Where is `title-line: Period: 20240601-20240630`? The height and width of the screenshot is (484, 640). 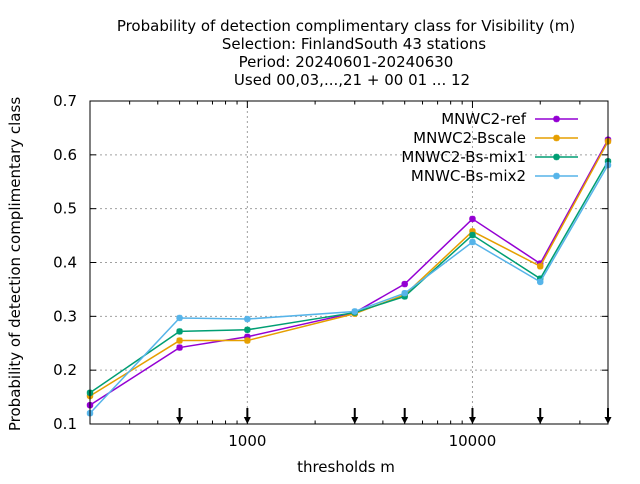
title-line: Period: 20240601-20240630 is located at coordinates (346, 62).